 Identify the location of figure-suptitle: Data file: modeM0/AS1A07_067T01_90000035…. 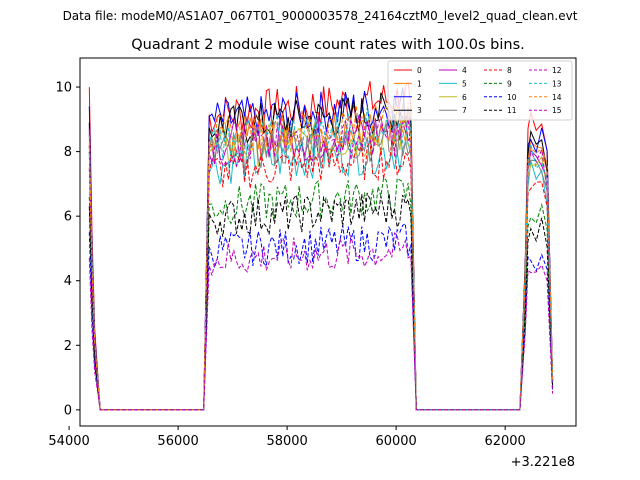
(320, 16).